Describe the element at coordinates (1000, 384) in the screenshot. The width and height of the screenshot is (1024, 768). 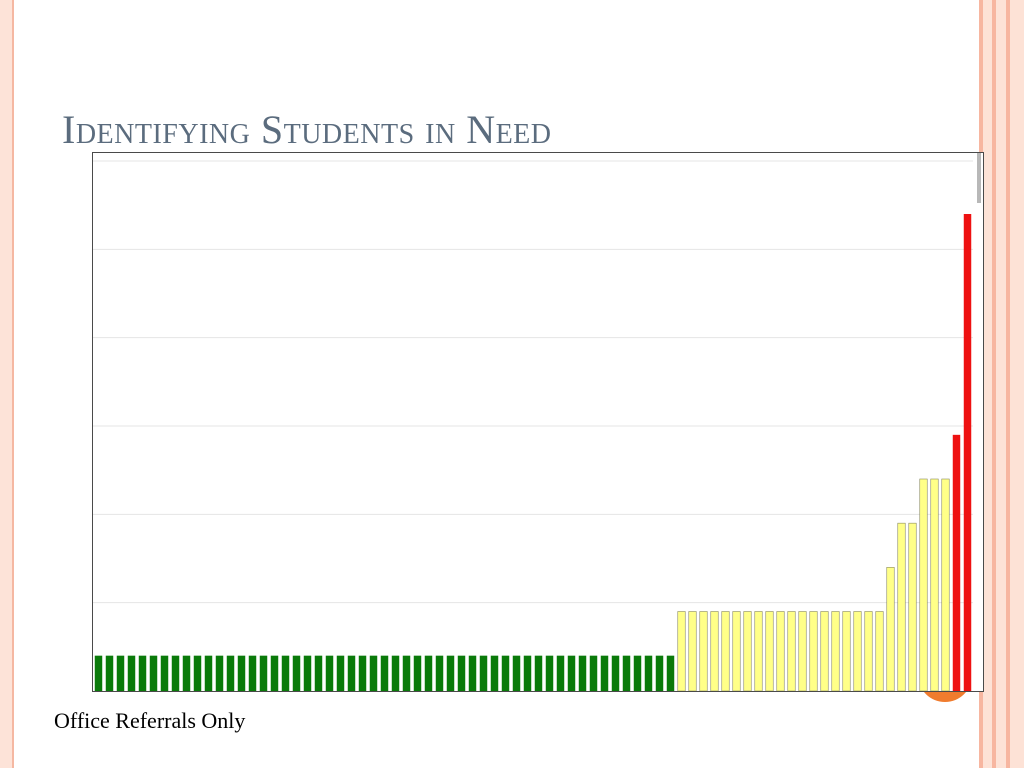
I see `slide-right-border` at that location.